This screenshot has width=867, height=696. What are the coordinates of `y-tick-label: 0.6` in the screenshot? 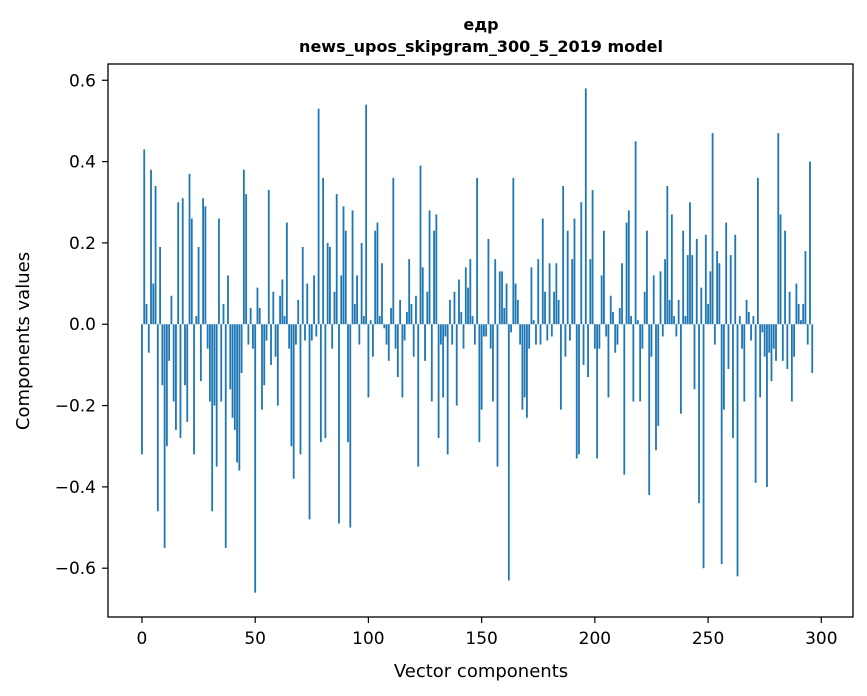 It's located at (82, 81).